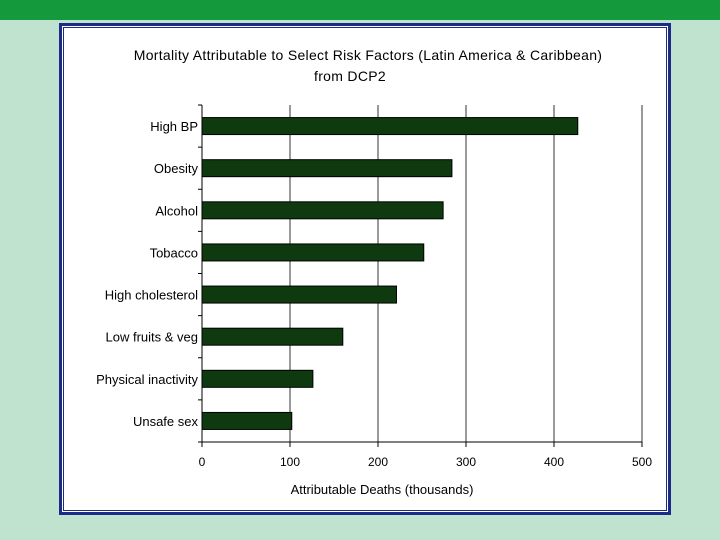 The image size is (720, 540). I want to click on x-tick-label: 300, so click(466, 462).